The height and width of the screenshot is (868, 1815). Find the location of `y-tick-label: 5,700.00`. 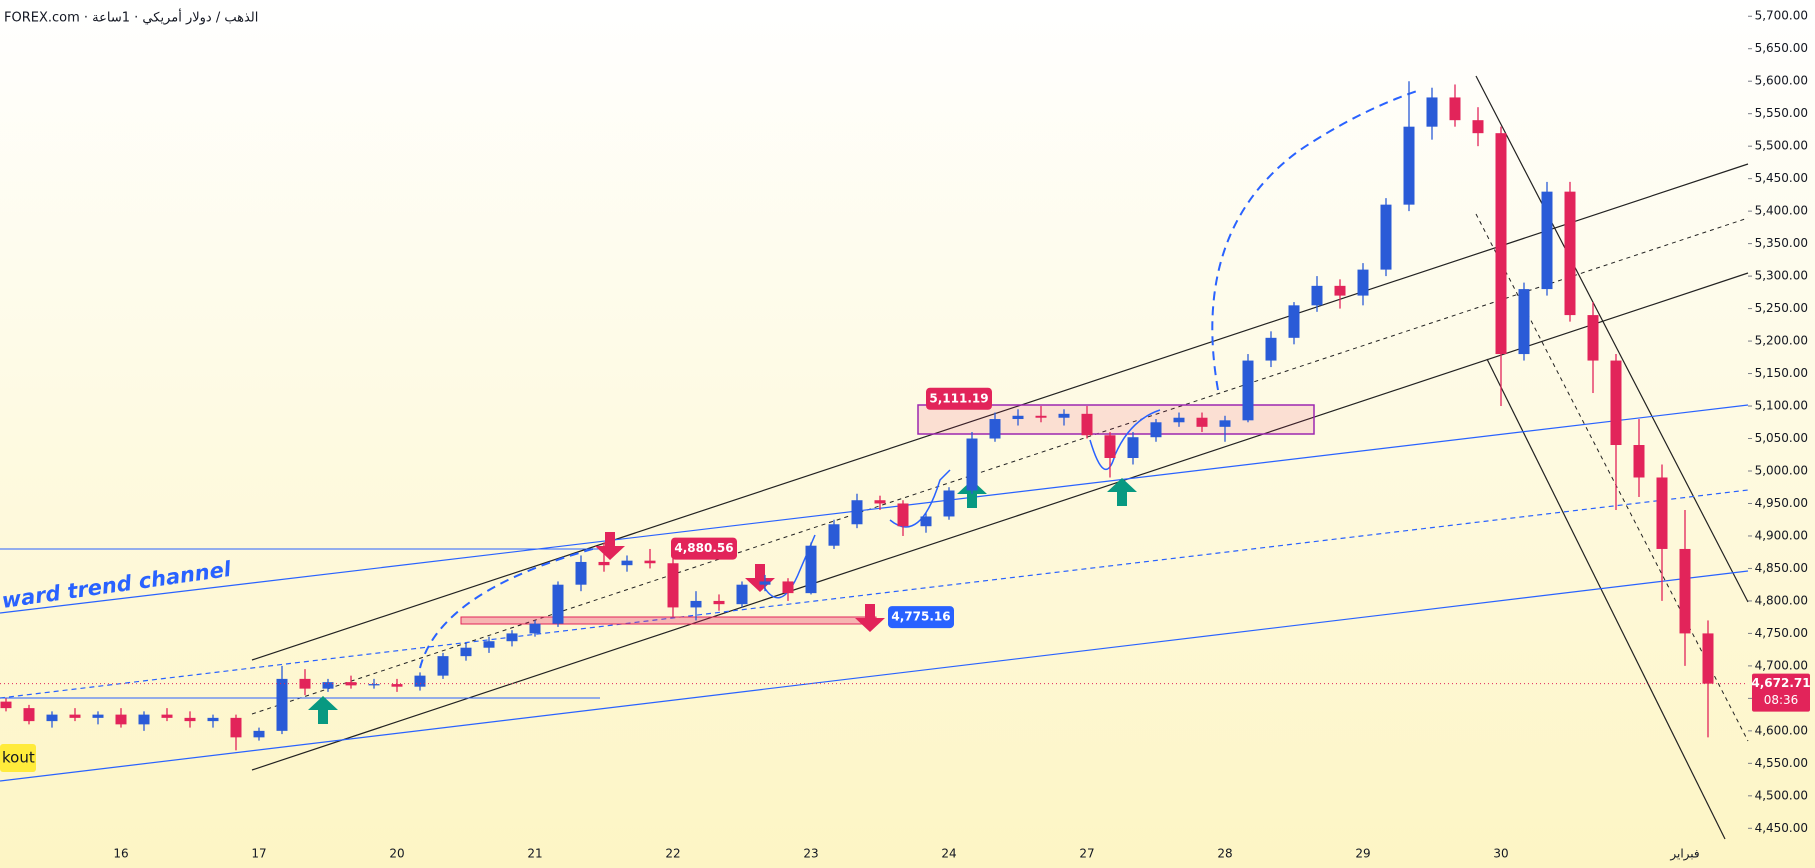

y-tick-label: 5,700.00 is located at coordinates (1781, 16).